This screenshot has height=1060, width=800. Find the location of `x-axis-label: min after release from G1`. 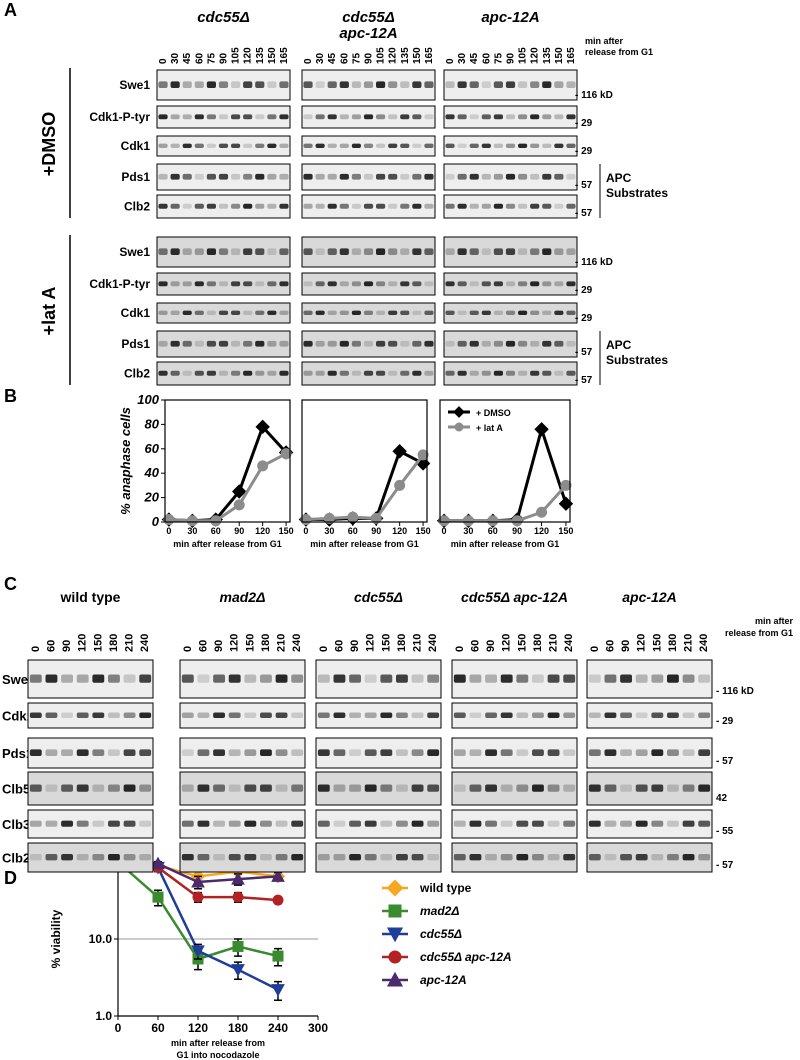

x-axis-label: min after release from G1 is located at coordinates (227, 544).